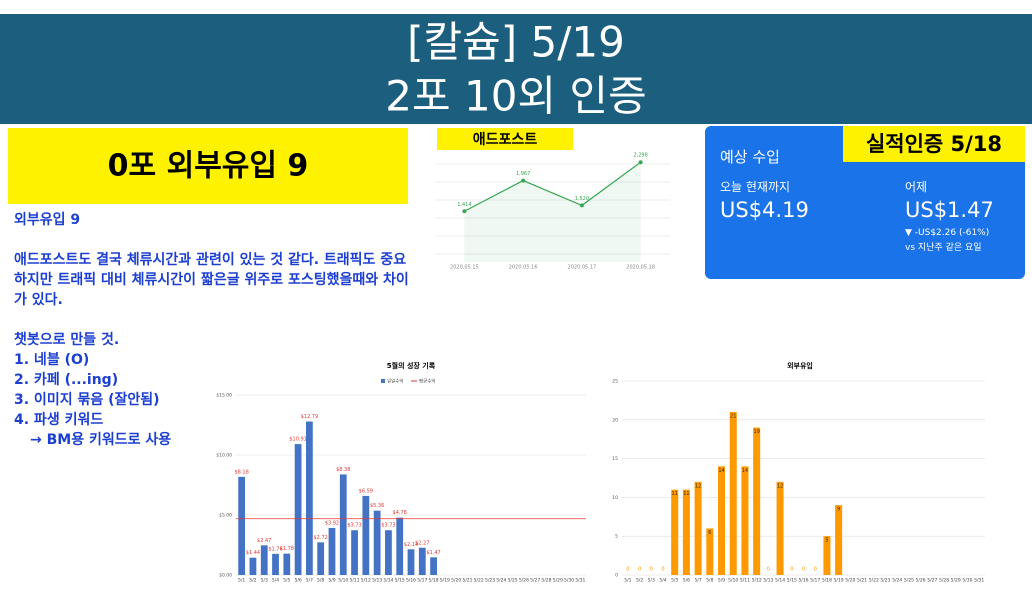 This screenshot has width=1032, height=594. Describe the element at coordinates (366, 491) in the screenshot. I see `value-label: $6.59` at that location.